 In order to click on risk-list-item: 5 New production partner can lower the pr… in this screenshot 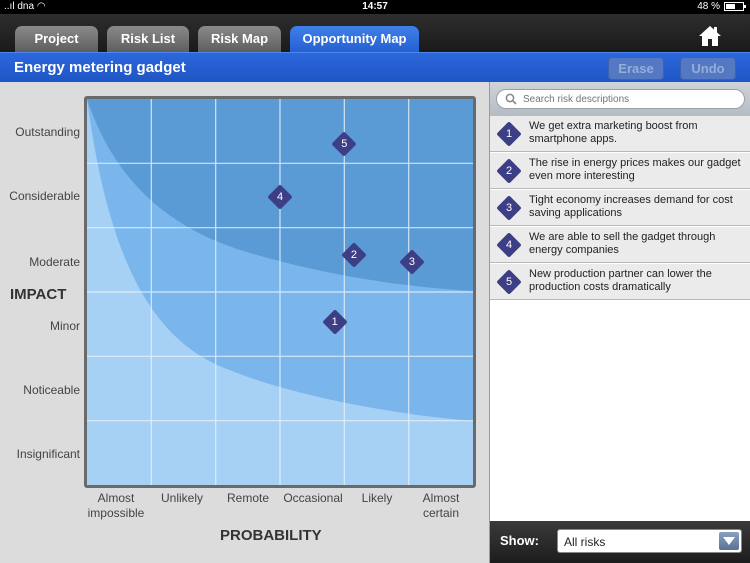, I will do `click(620, 282)`.